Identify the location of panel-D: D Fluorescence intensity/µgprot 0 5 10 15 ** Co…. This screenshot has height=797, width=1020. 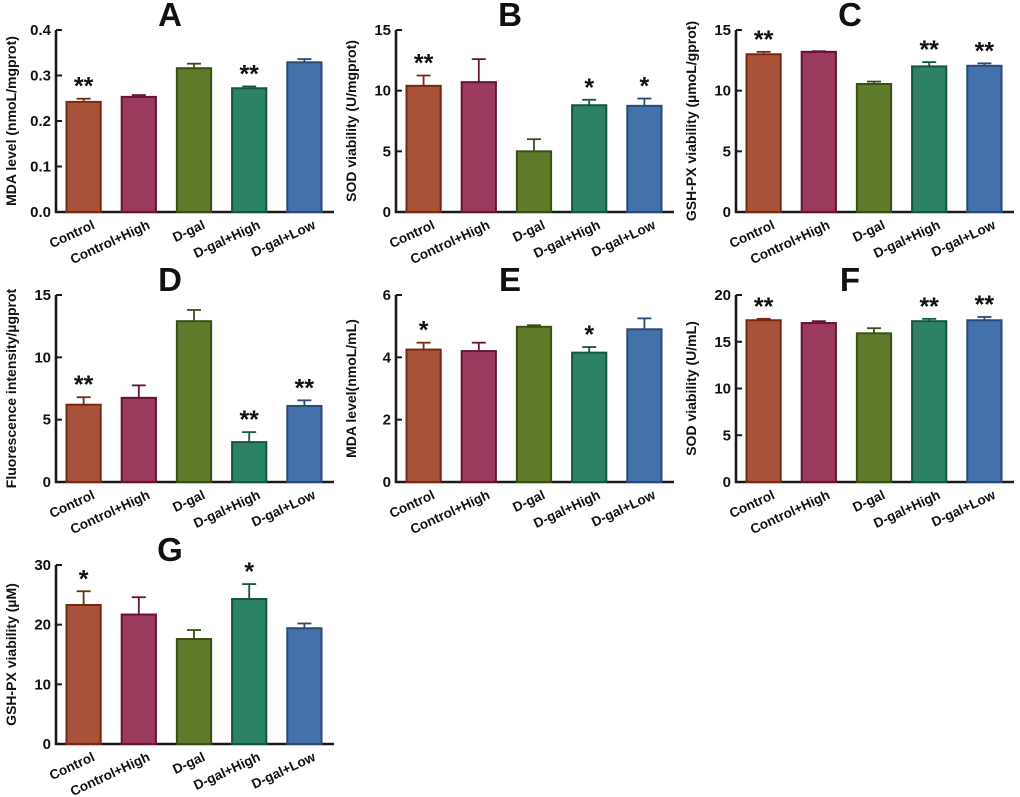
(170, 400).